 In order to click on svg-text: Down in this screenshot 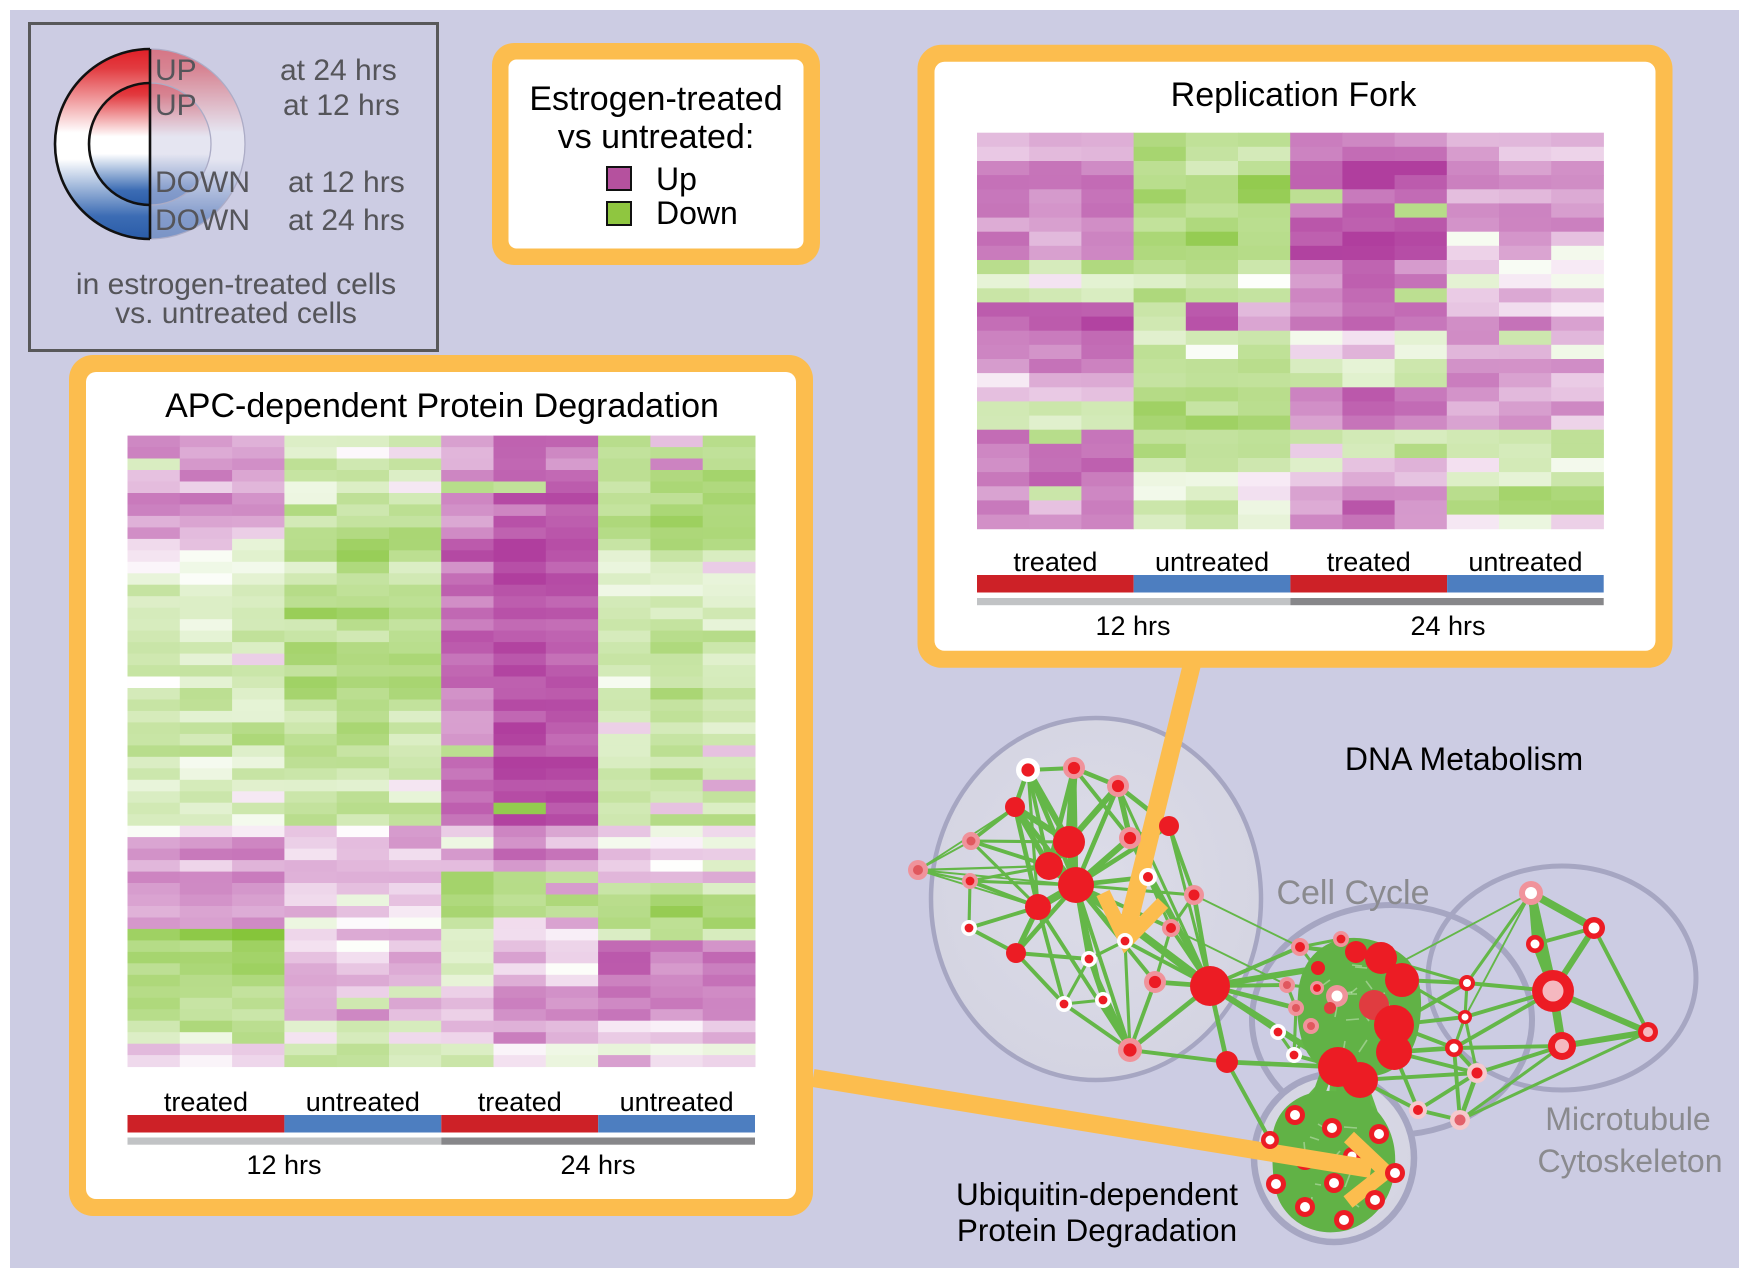, I will do `click(697, 213)`.